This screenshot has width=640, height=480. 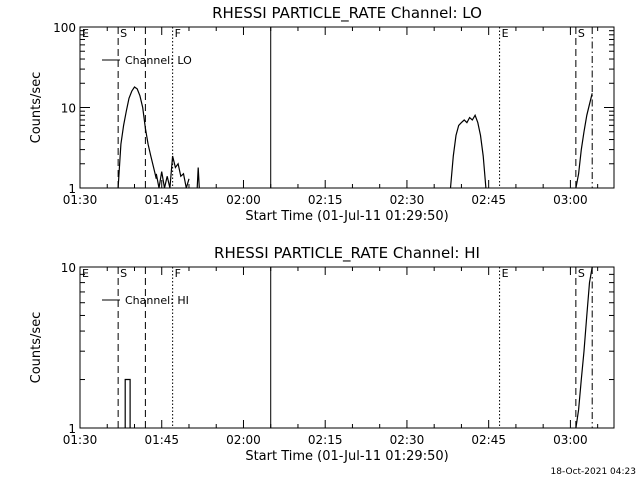 What do you see at coordinates (157, 300) in the screenshot?
I see `legend-label: Channel: HI` at bounding box center [157, 300].